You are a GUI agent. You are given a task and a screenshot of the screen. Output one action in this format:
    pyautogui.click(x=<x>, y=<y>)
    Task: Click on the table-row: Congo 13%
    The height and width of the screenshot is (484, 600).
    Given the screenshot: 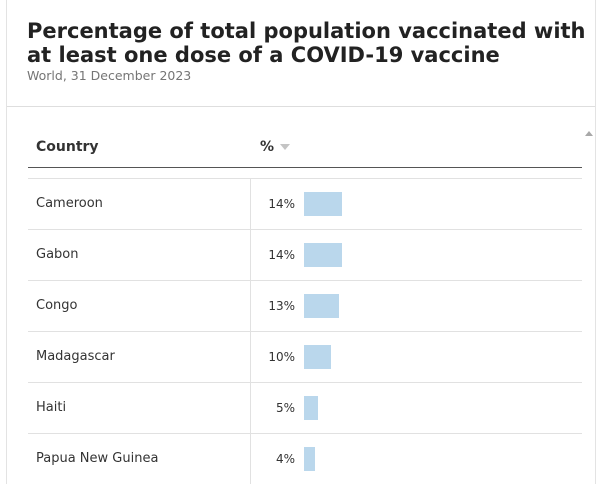 What is the action you would take?
    pyautogui.click(x=305, y=306)
    